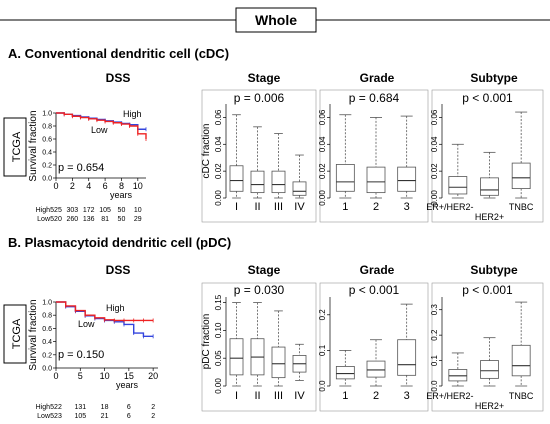 This screenshot has height=424, width=550. I want to click on box-p-value: p = 0.030, so click(259, 290).